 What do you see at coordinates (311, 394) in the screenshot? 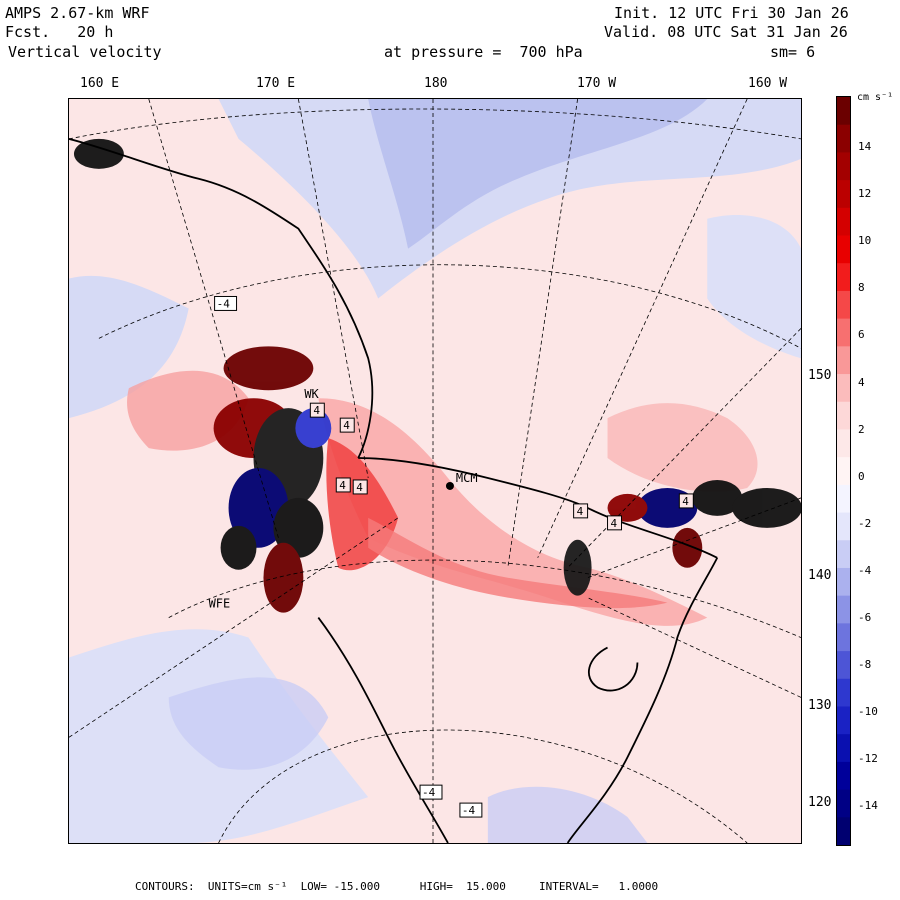
I see `station-label-wk: WK` at bounding box center [311, 394].